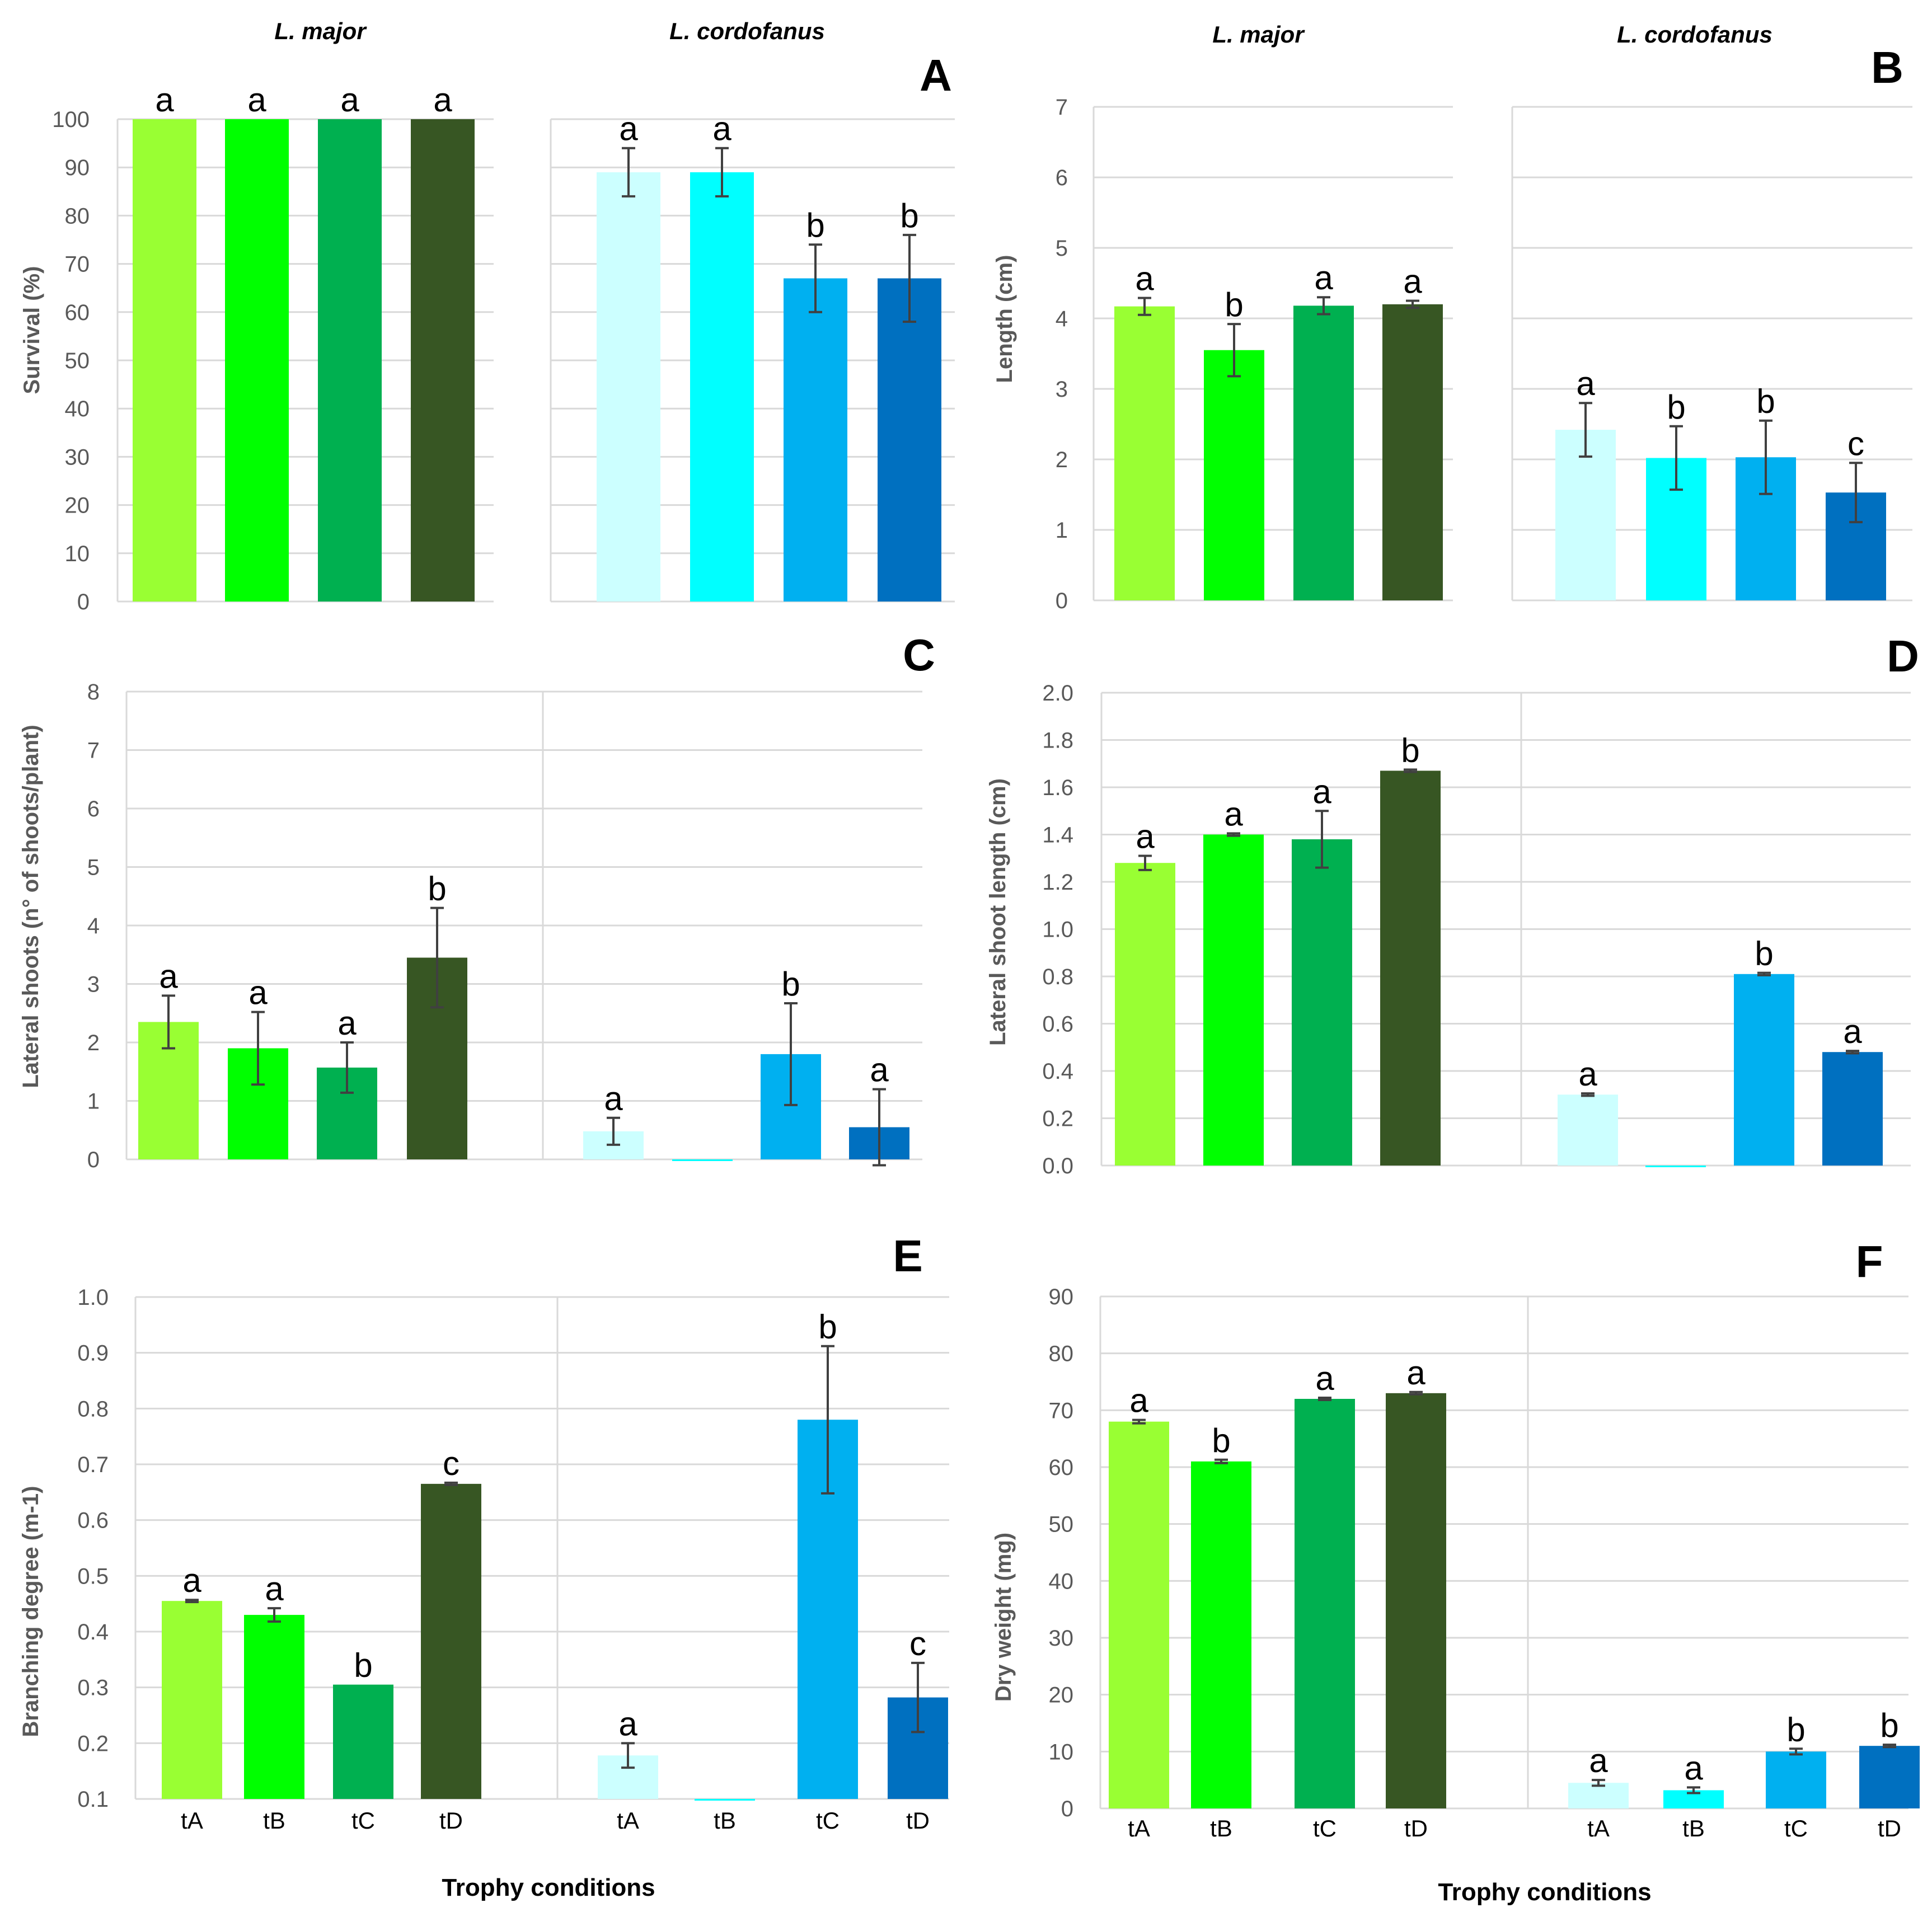 The image size is (1932, 1917). Describe the element at coordinates (30, 1611) in the screenshot. I see `y-axis-label: Branching degree (m-1)` at that location.